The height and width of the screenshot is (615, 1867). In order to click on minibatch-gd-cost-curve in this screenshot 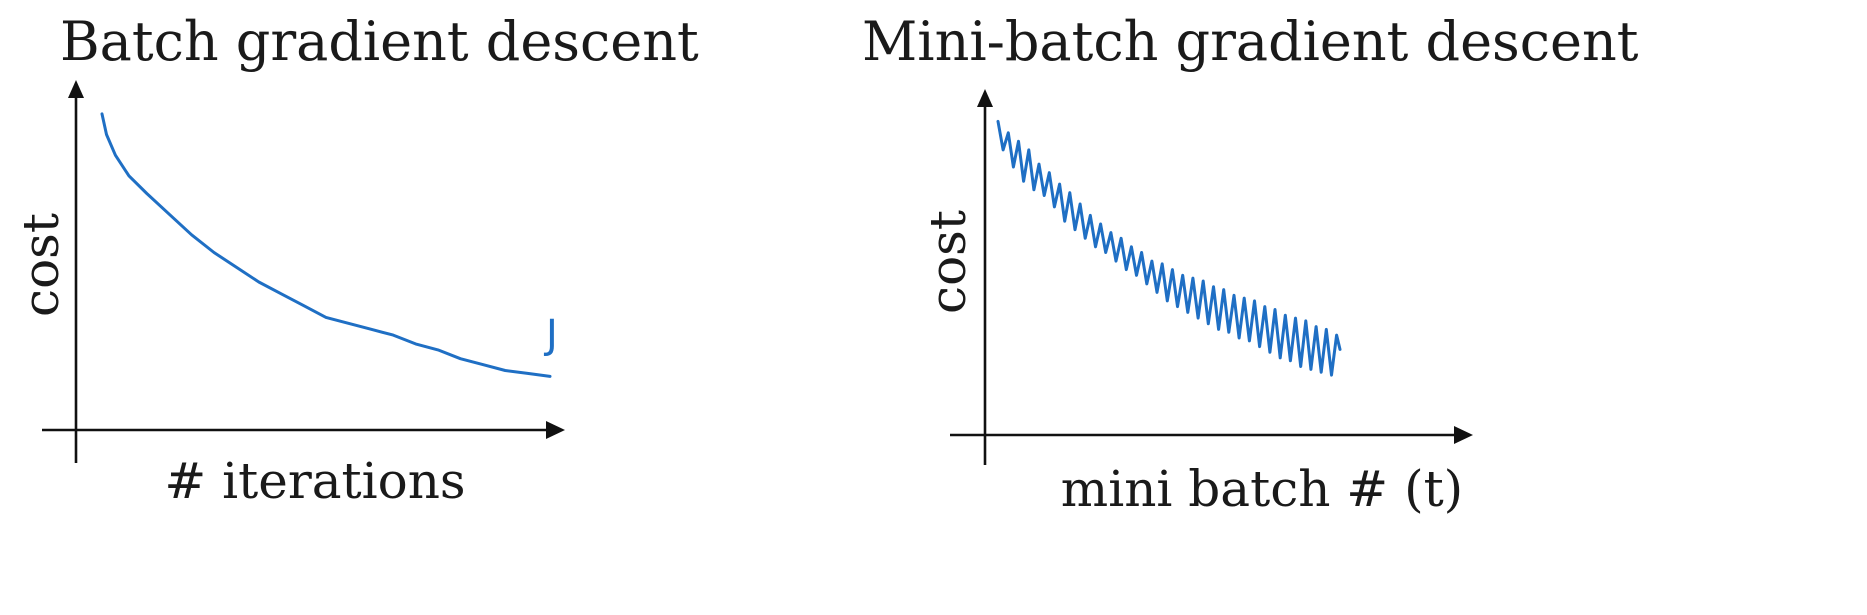, I will do `click(1169, 248)`.